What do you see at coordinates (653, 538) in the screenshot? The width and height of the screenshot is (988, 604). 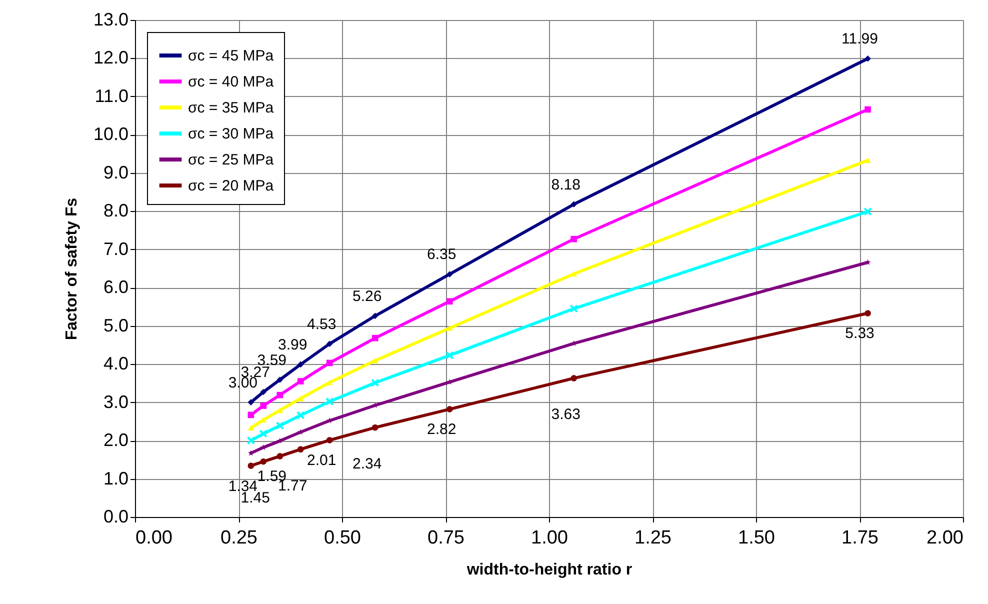 I see `x-tick-label: 1.25` at bounding box center [653, 538].